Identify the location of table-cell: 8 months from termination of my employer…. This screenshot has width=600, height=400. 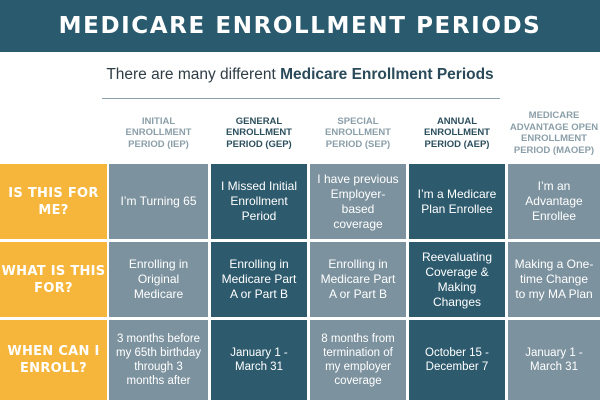
(358, 360).